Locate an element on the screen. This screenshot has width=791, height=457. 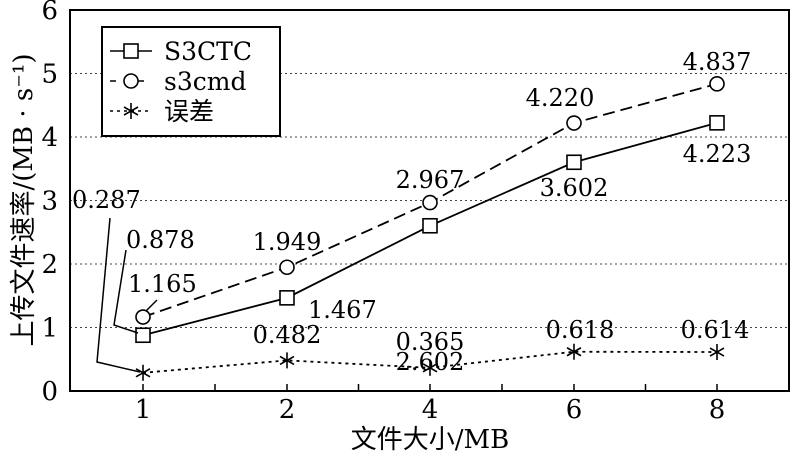
data-label: 1.467 is located at coordinates (342, 310).